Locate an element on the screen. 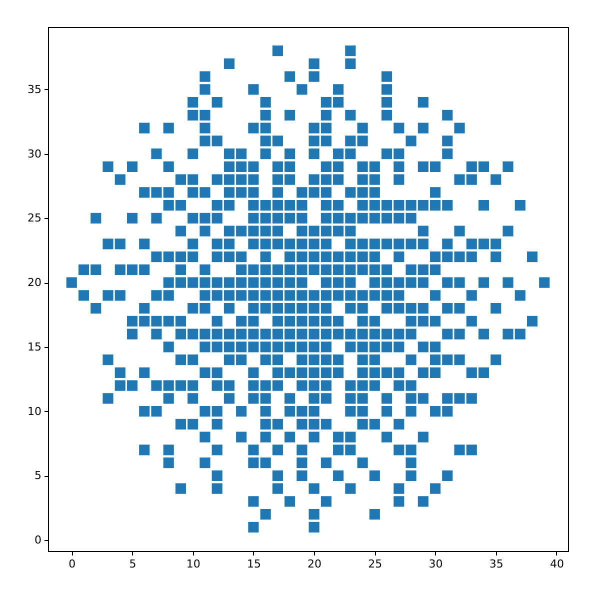  y-tick-label: 10 is located at coordinates (35, 411).